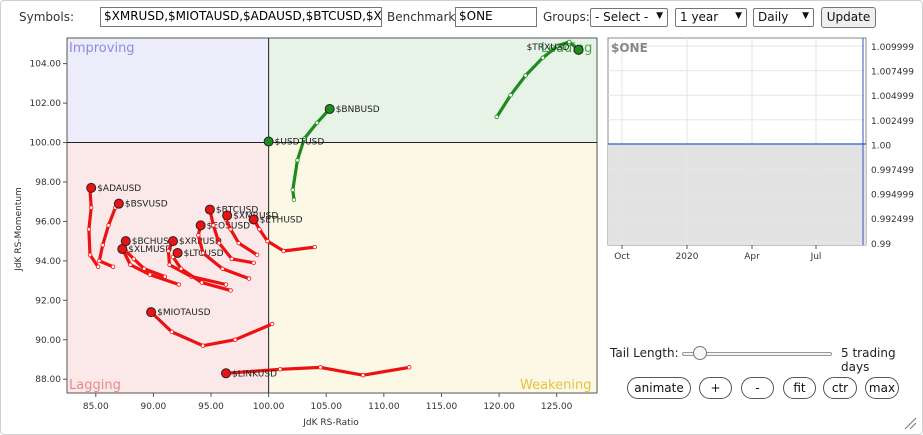  What do you see at coordinates (48, 222) in the screenshot?
I see `y-tick-label: 96.00` at bounding box center [48, 222].